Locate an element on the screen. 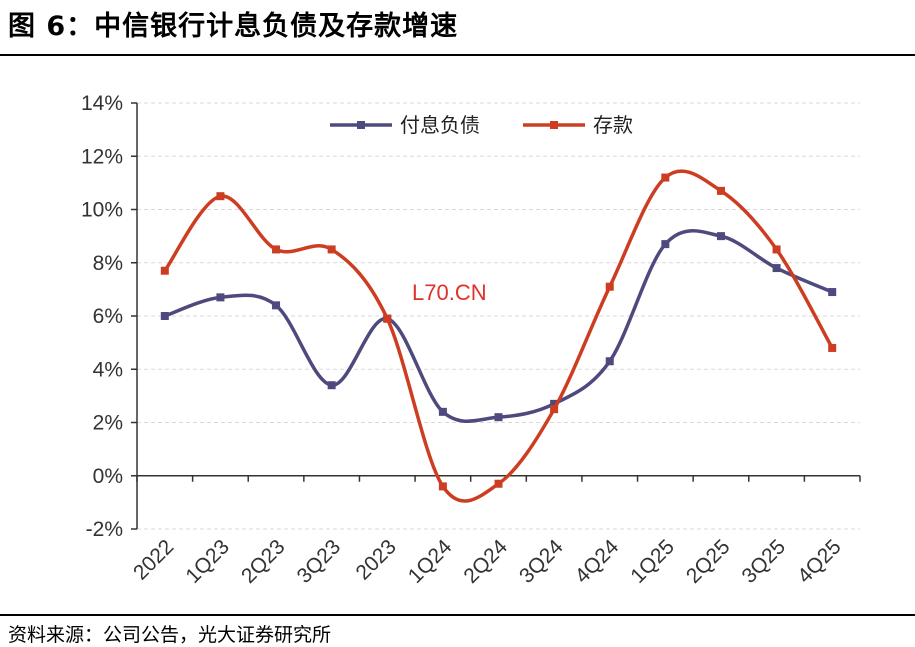  x-category-label: 2Q25 is located at coordinates (708, 561).